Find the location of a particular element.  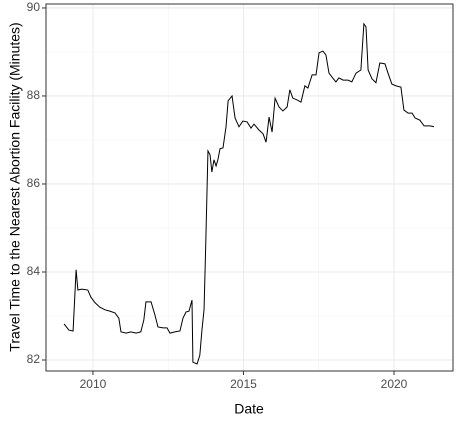

y-tick-label: 84 is located at coordinates (34, 271).